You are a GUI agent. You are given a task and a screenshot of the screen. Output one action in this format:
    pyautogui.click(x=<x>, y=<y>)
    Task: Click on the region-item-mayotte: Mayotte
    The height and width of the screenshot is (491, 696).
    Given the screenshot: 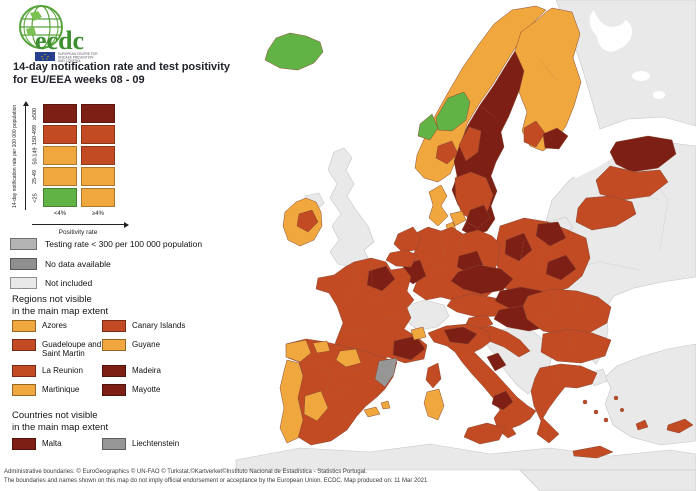 What is the action you would take?
    pyautogui.click(x=158, y=390)
    